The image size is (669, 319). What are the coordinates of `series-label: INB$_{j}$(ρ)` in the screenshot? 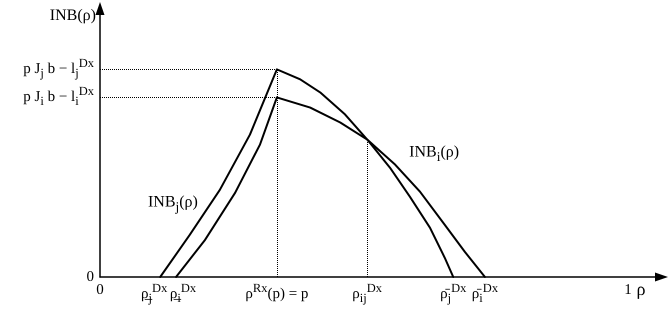 It's located at (173, 203).